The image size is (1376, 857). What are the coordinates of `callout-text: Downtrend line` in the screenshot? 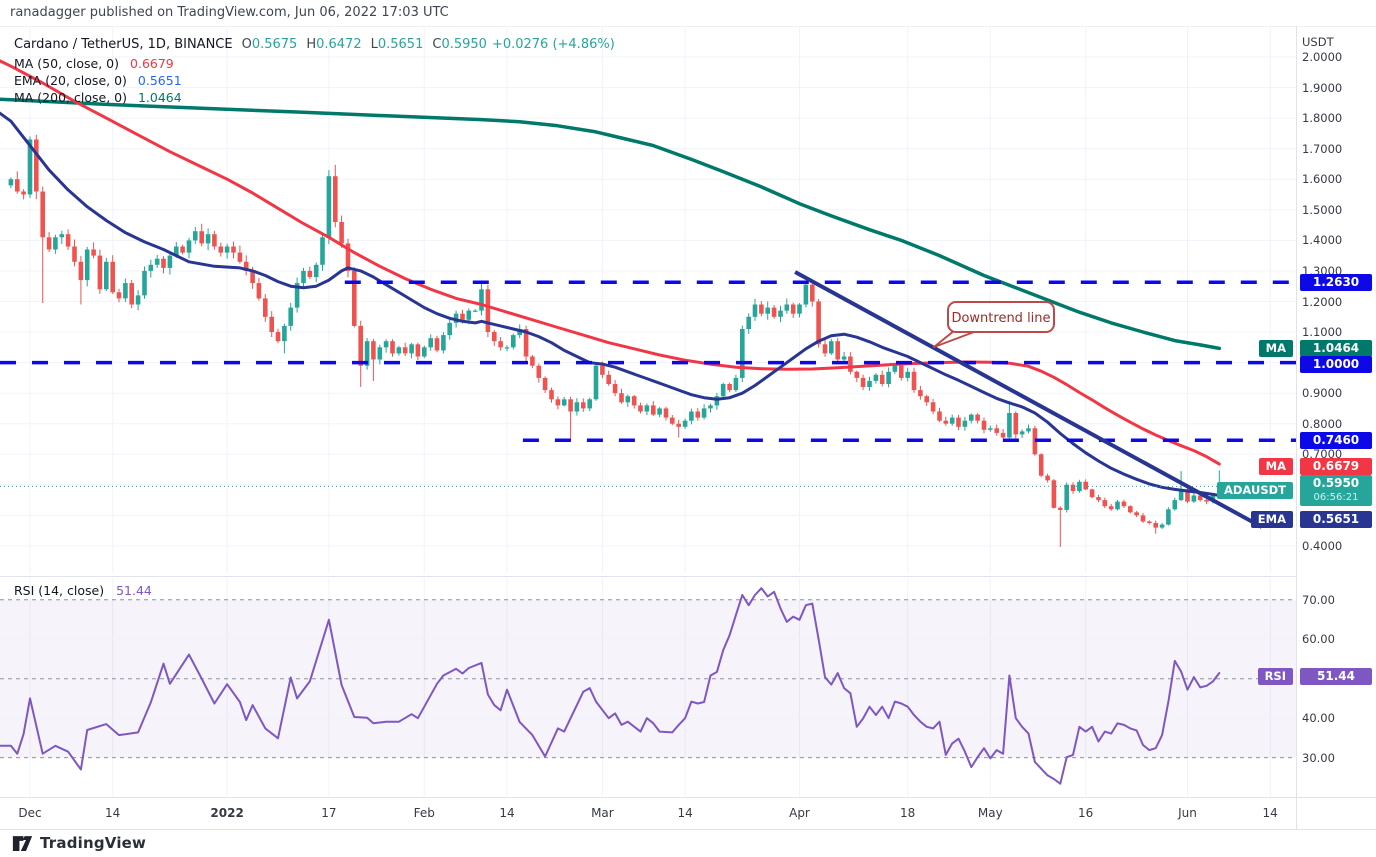 It's located at (1000, 318).